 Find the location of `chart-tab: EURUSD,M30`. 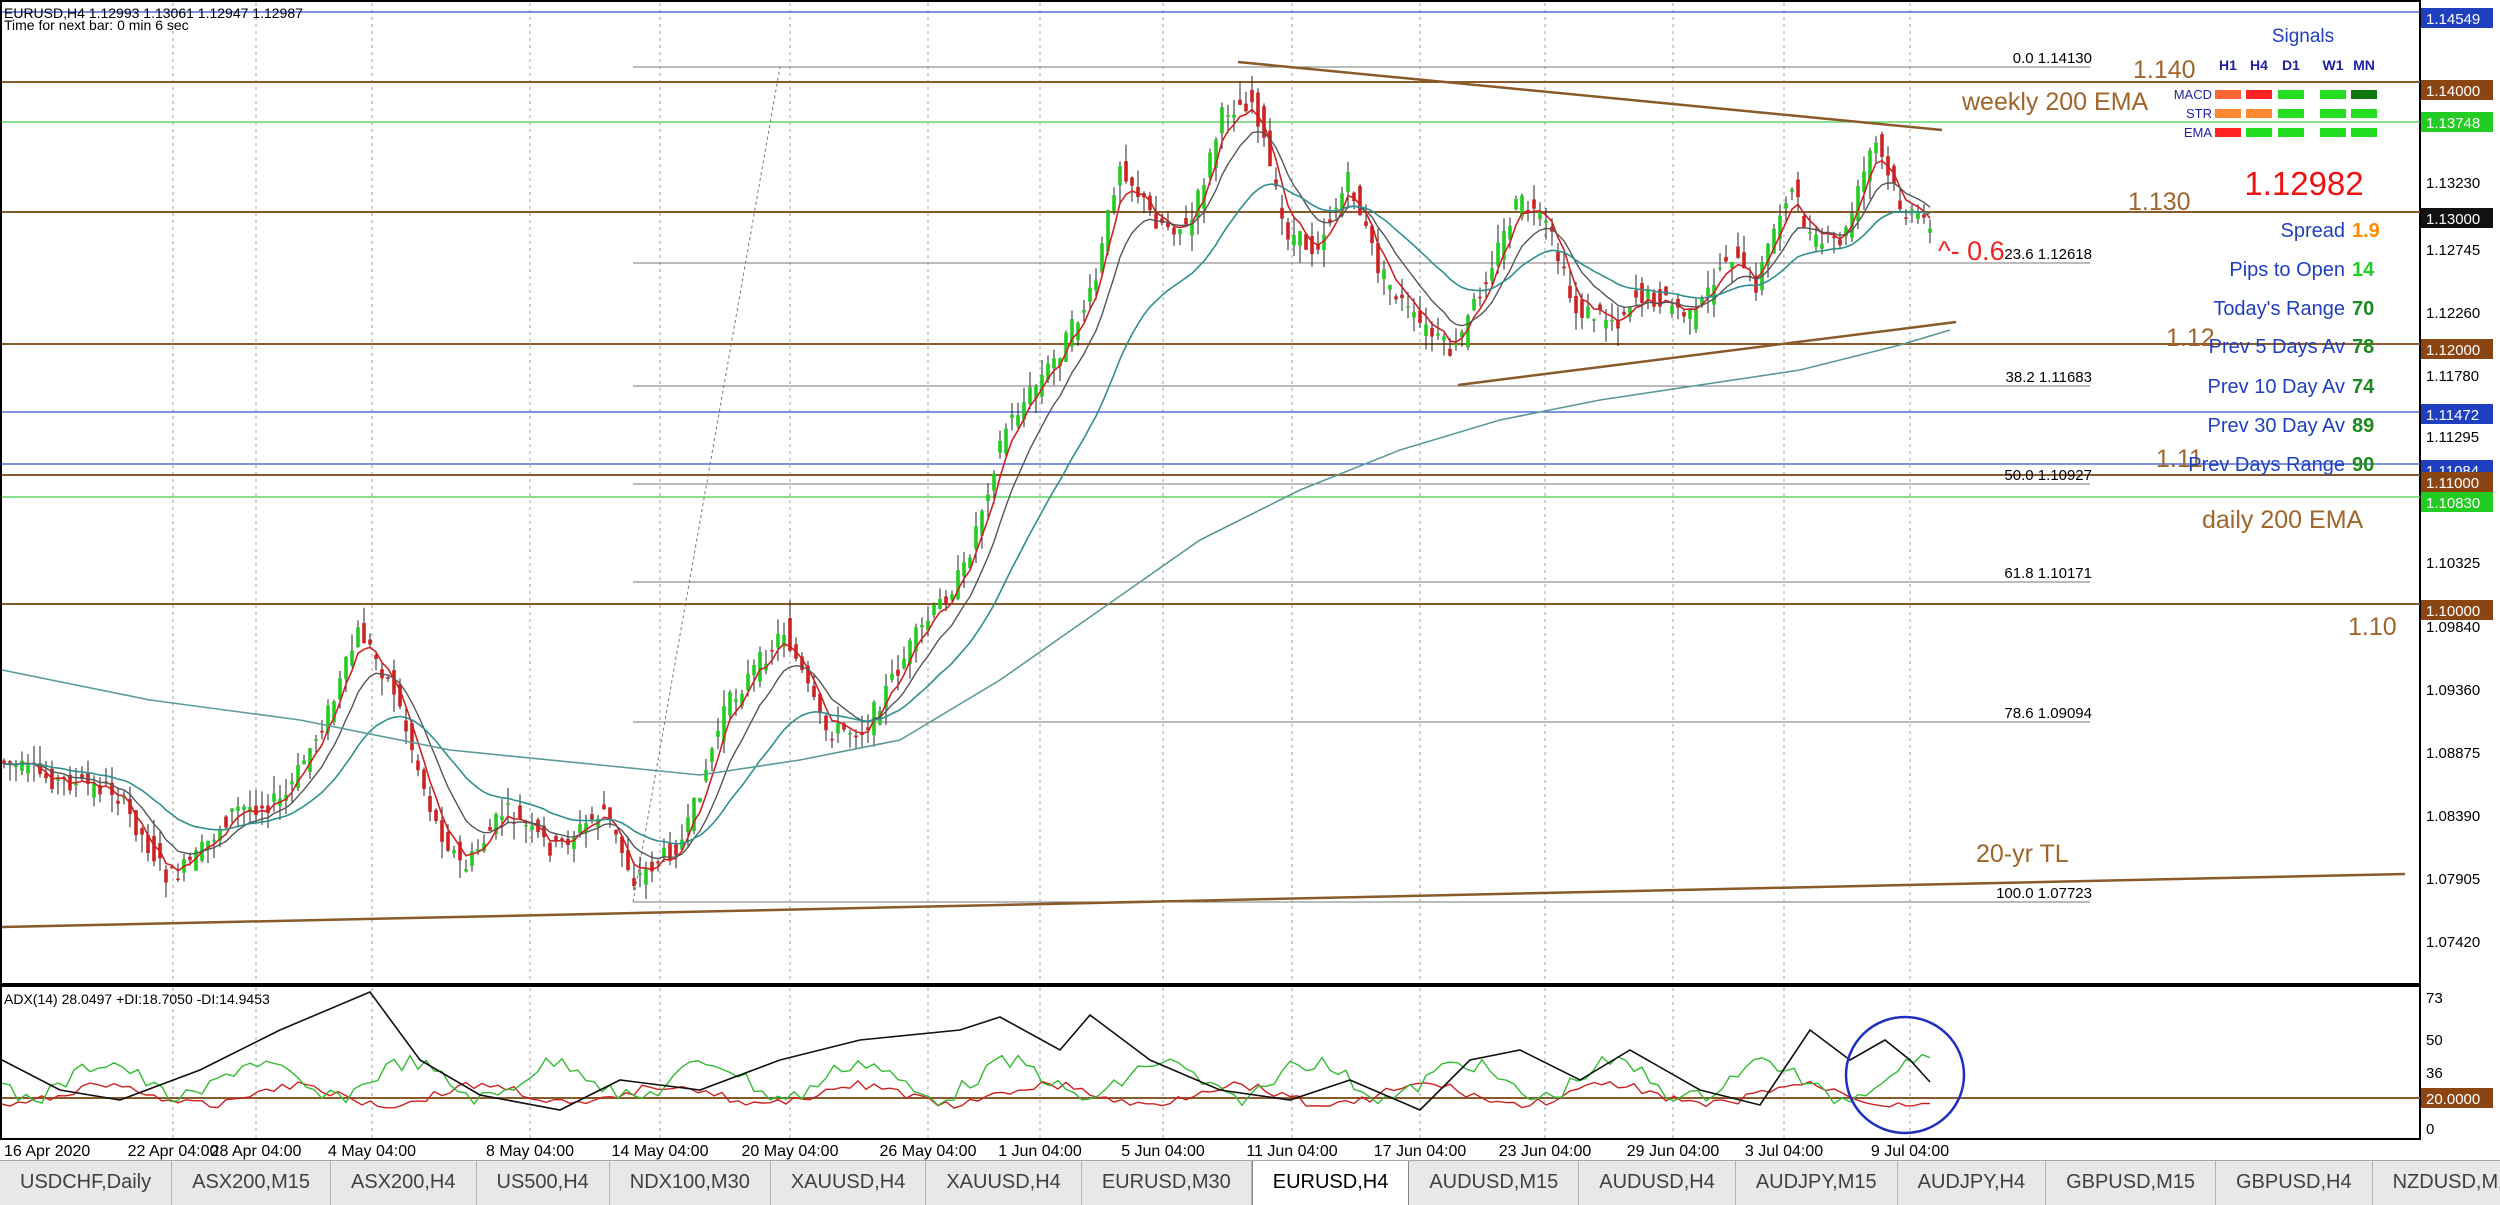

chart-tab: EURUSD,M30 is located at coordinates (1167, 1183).